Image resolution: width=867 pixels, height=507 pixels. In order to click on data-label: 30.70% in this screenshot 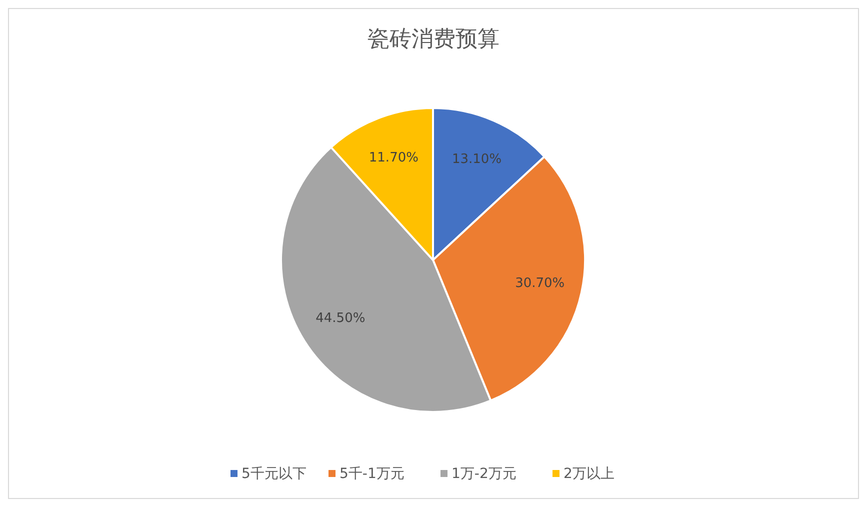, I will do `click(540, 284)`.